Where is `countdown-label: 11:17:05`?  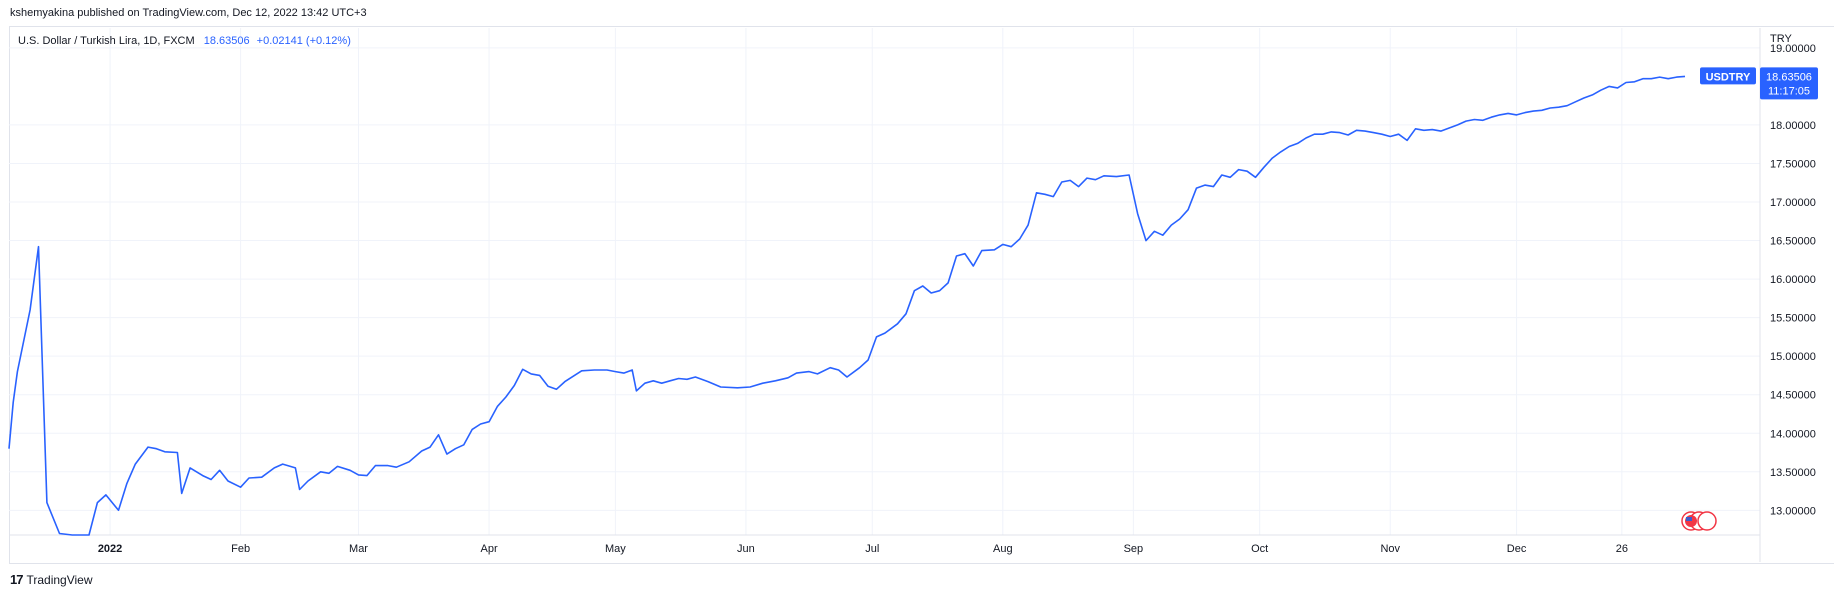 countdown-label: 11:17:05 is located at coordinates (1789, 91).